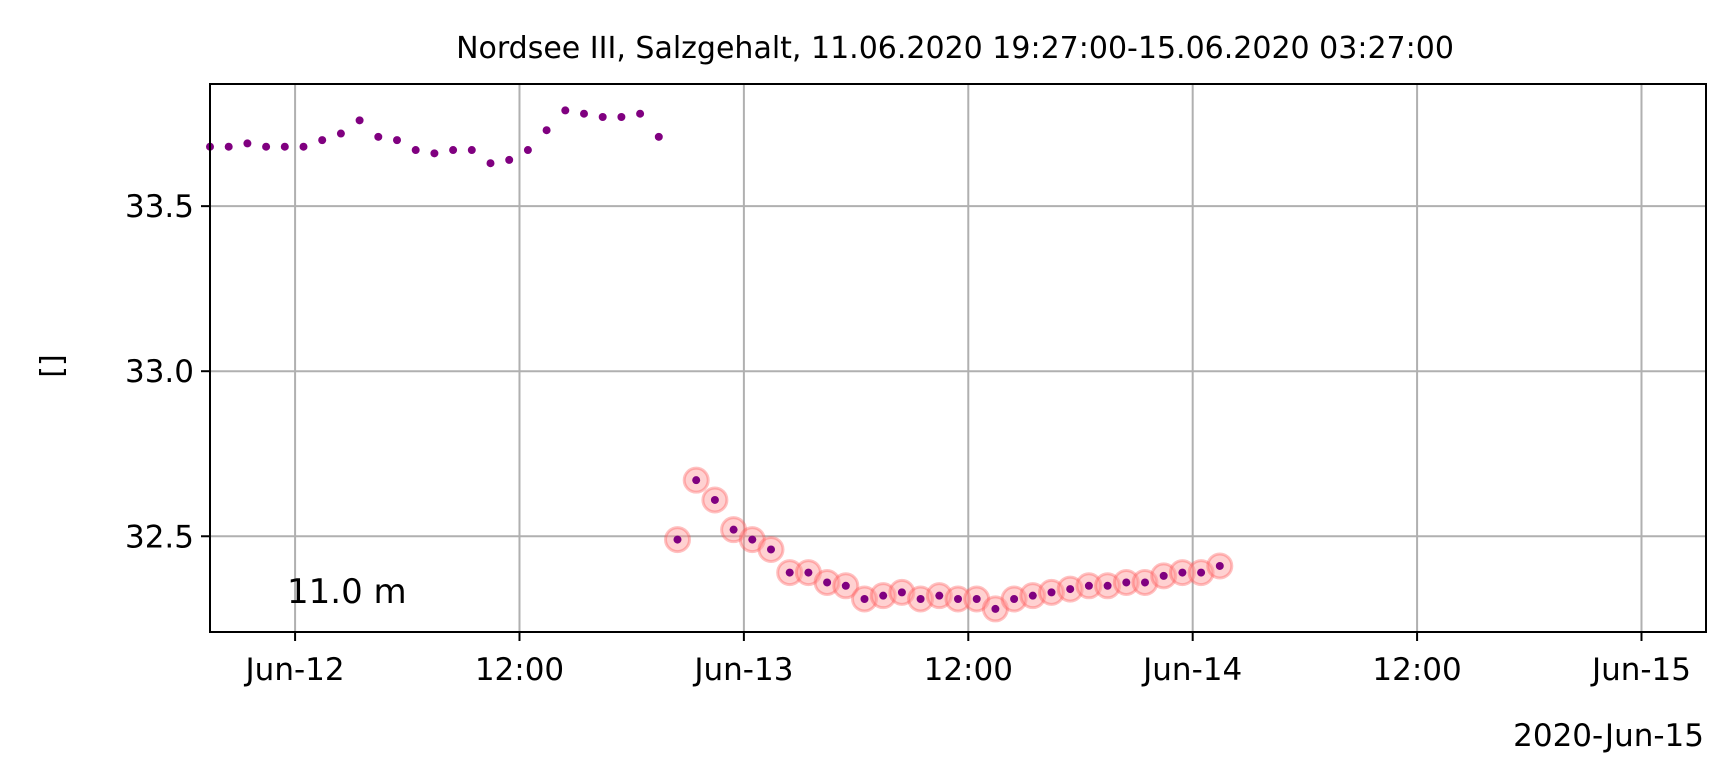 The height and width of the screenshot is (782, 1731). Describe the element at coordinates (1191, 670) in the screenshot. I see `x-tick-label: Jun-14` at that location.